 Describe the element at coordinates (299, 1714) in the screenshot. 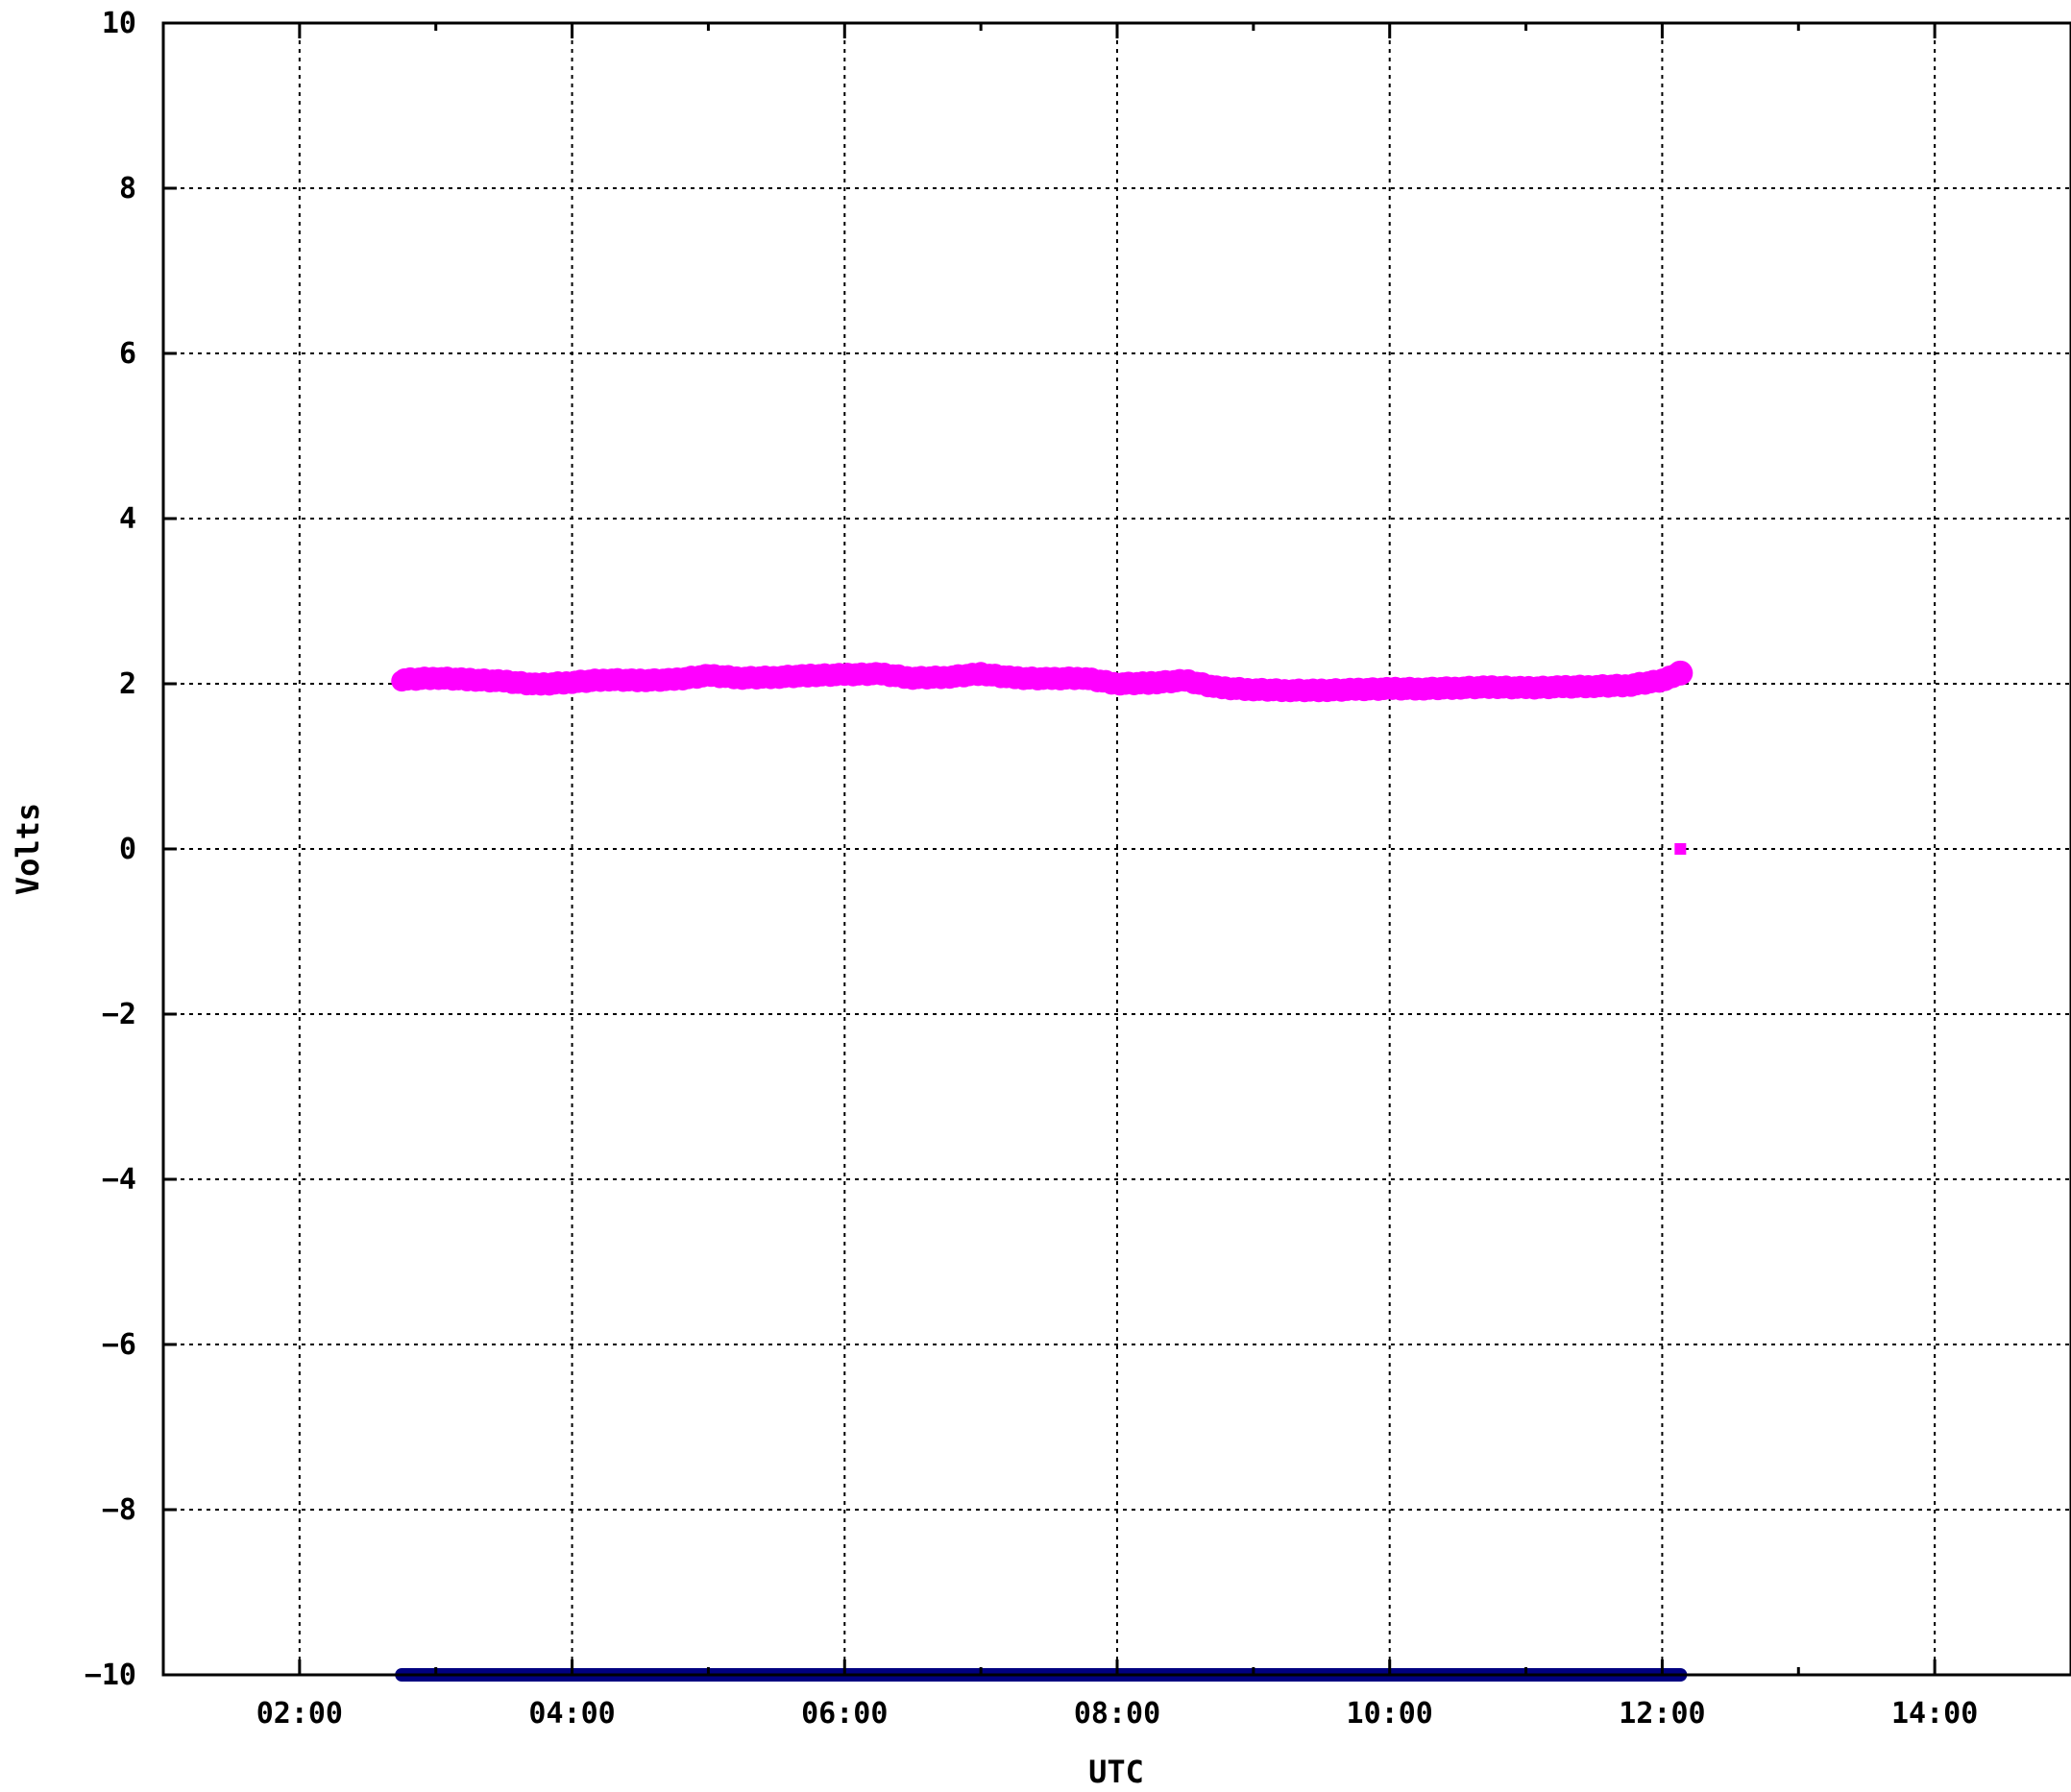

I see `x-tick-label: 02:00` at that location.